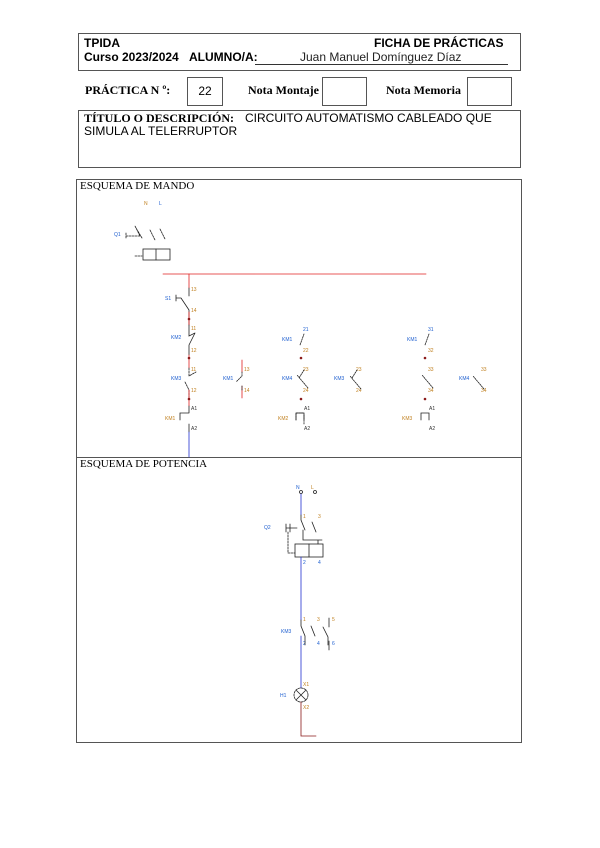  I want to click on course: Curso 2023/2024, so click(131, 57).